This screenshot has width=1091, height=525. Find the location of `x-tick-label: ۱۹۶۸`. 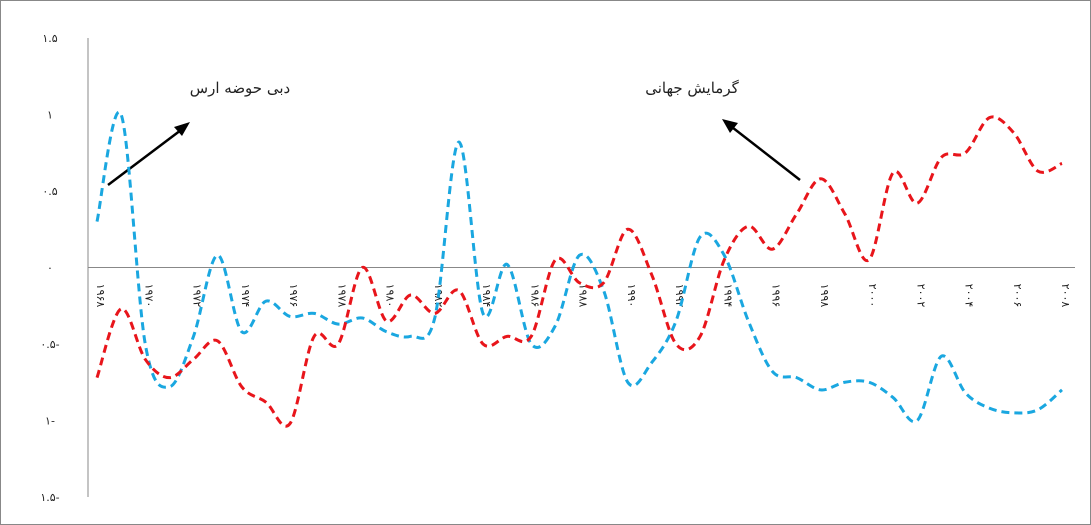

x-tick-label: ۱۹۶۸ is located at coordinates (100, 296).